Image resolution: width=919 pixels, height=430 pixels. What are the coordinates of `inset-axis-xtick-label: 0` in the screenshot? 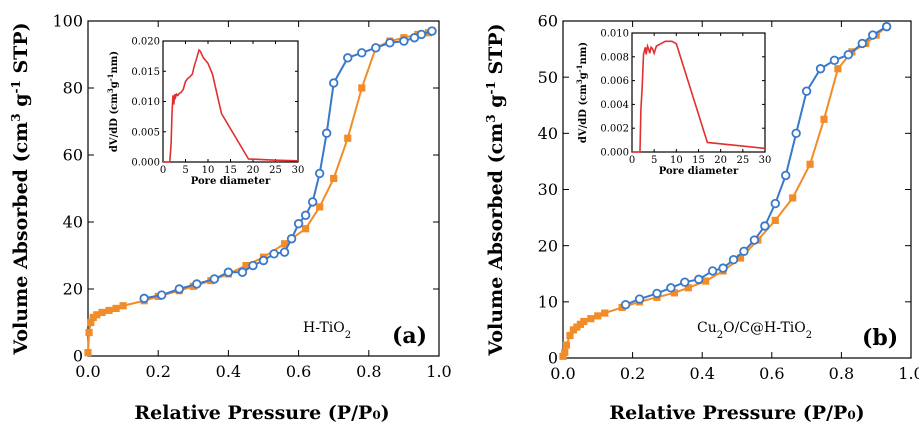 It's located at (163, 170).